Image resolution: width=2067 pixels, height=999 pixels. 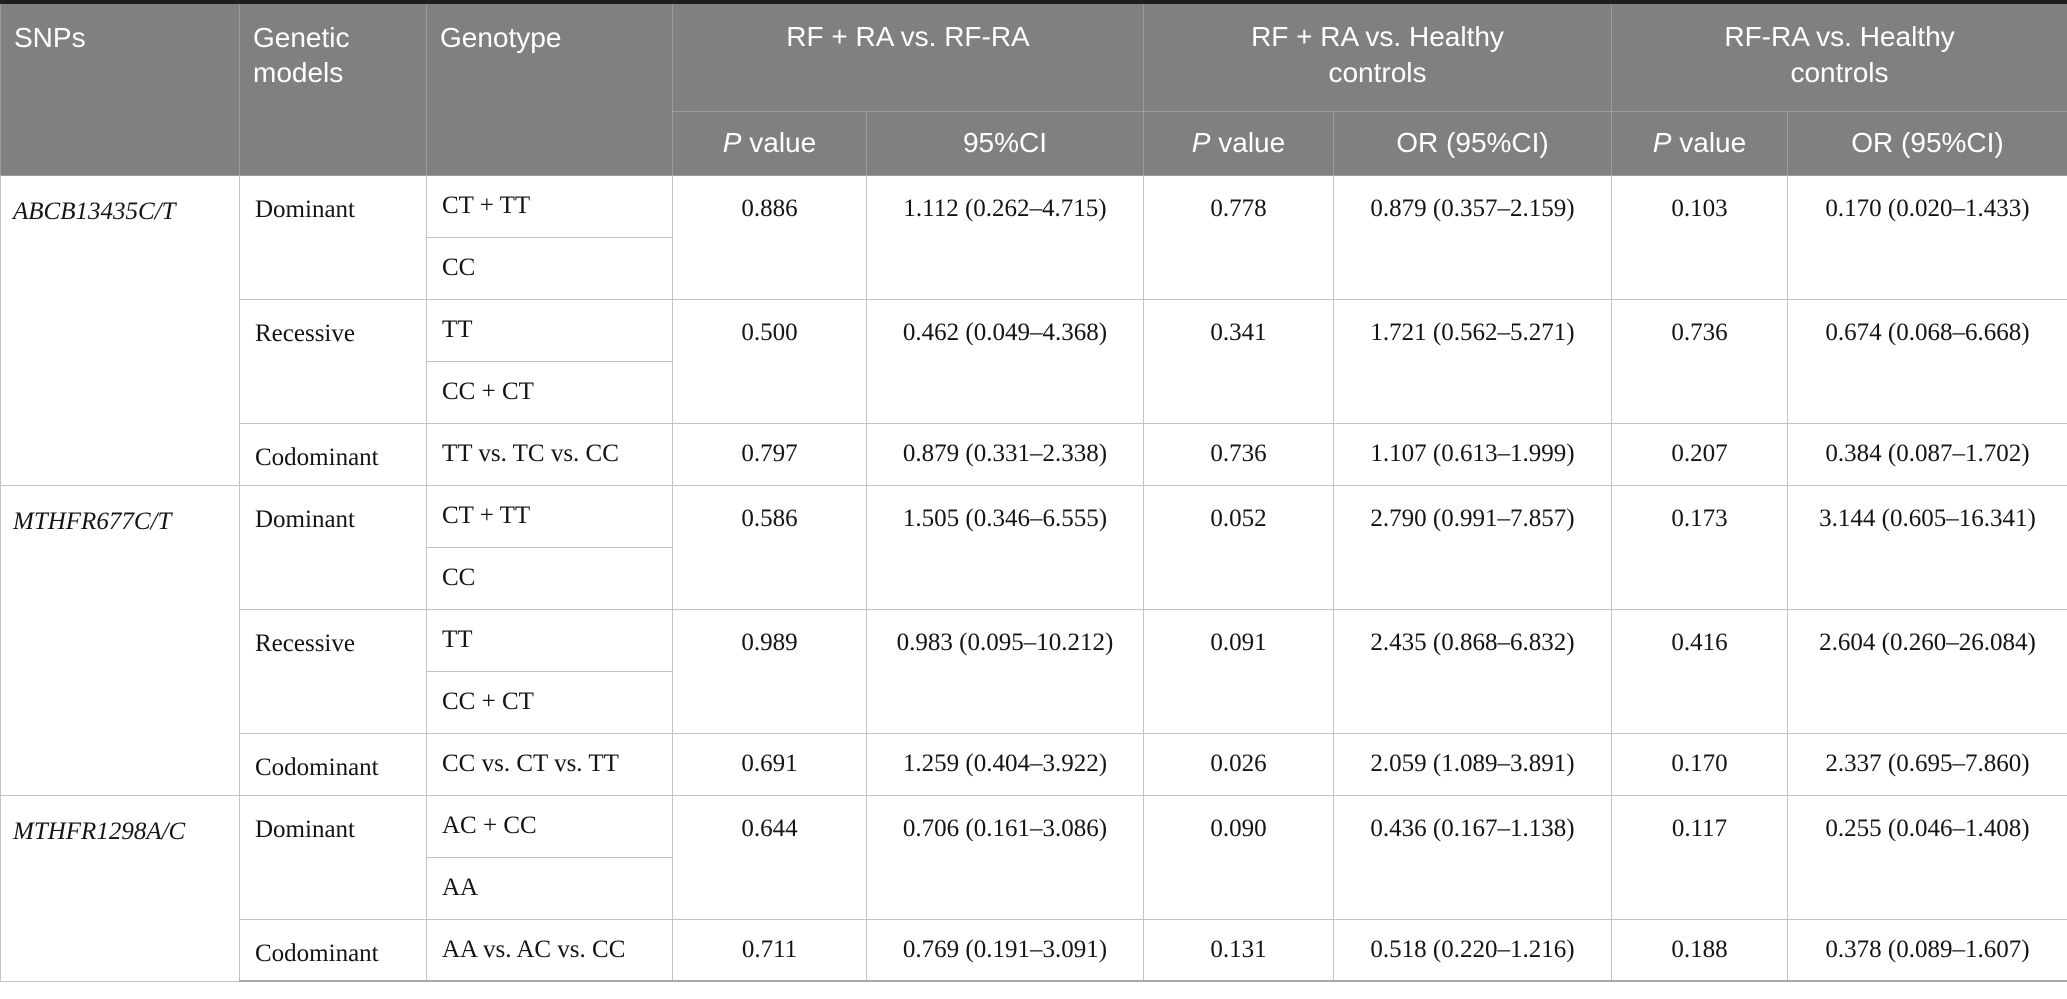 I want to click on ci-cell: 1.259 (0.404–3.922), so click(x=1005, y=764).